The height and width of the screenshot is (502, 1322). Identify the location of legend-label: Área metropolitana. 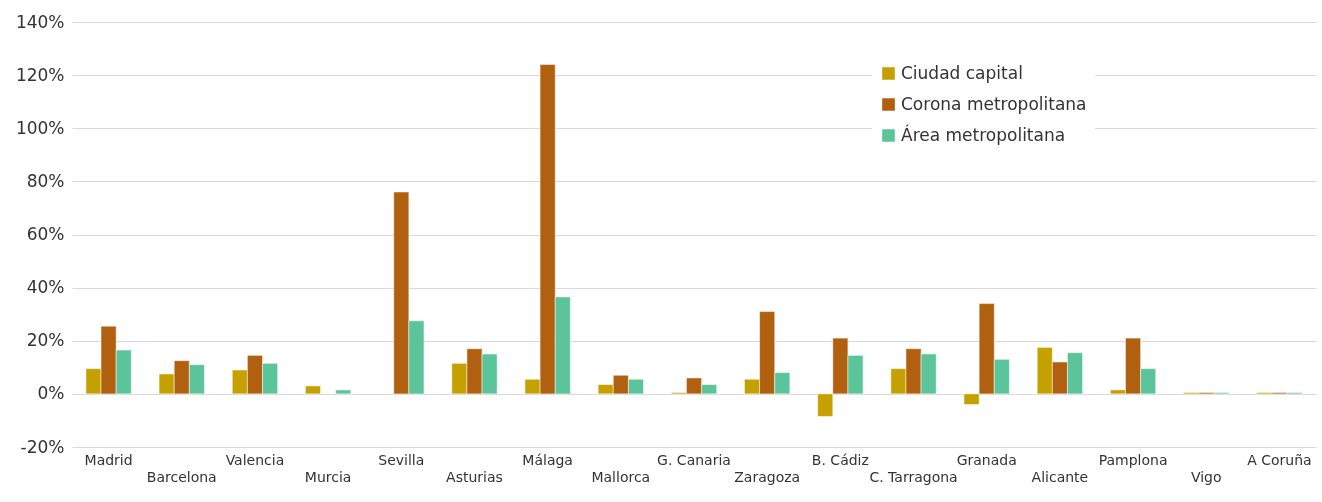
(983, 134).